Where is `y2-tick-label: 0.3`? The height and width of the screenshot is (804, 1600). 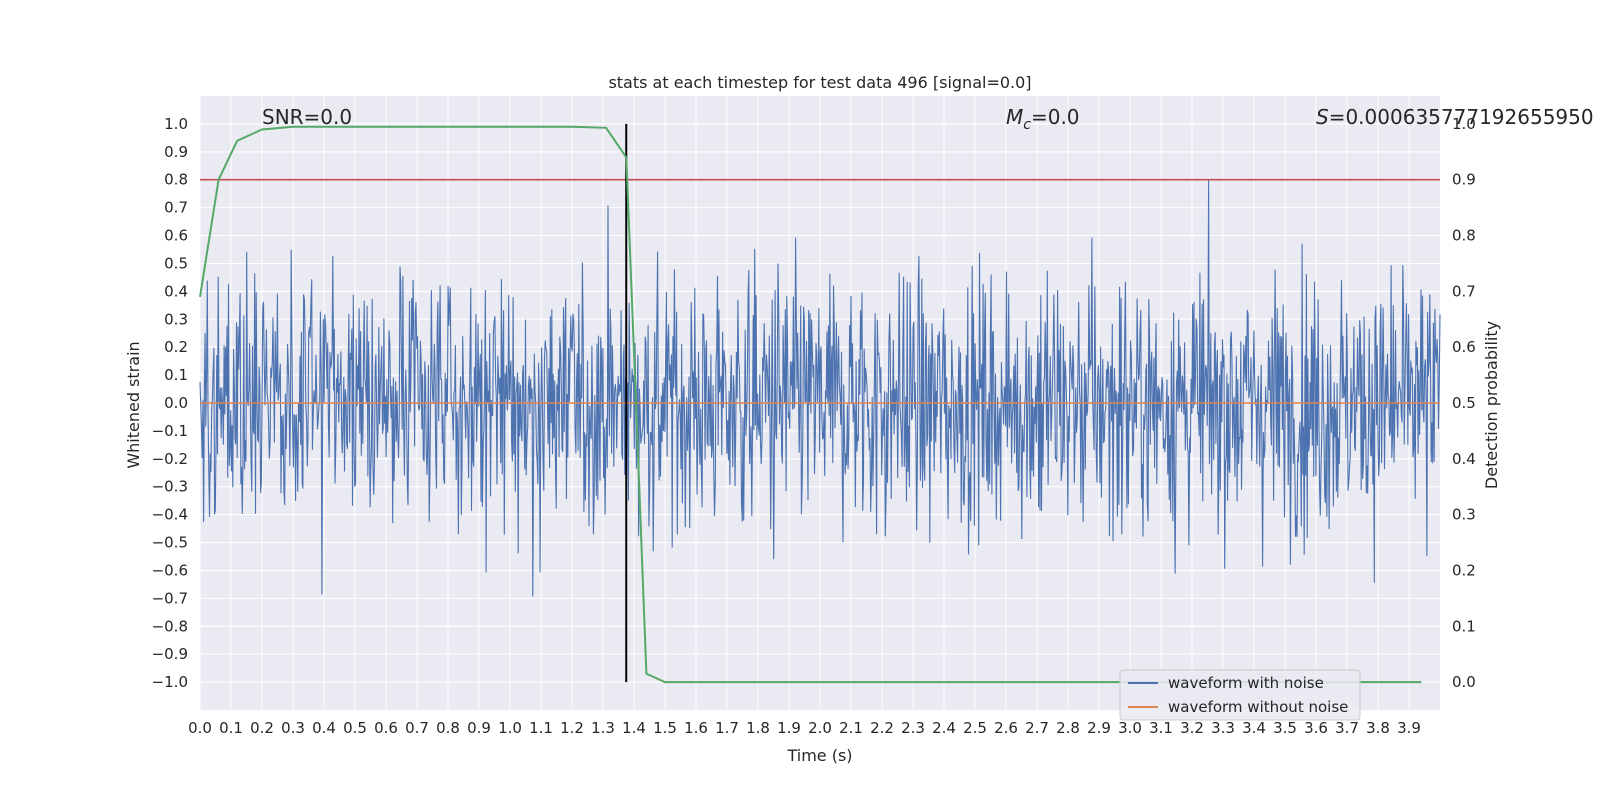
y2-tick-label: 0.3 is located at coordinates (1464, 515).